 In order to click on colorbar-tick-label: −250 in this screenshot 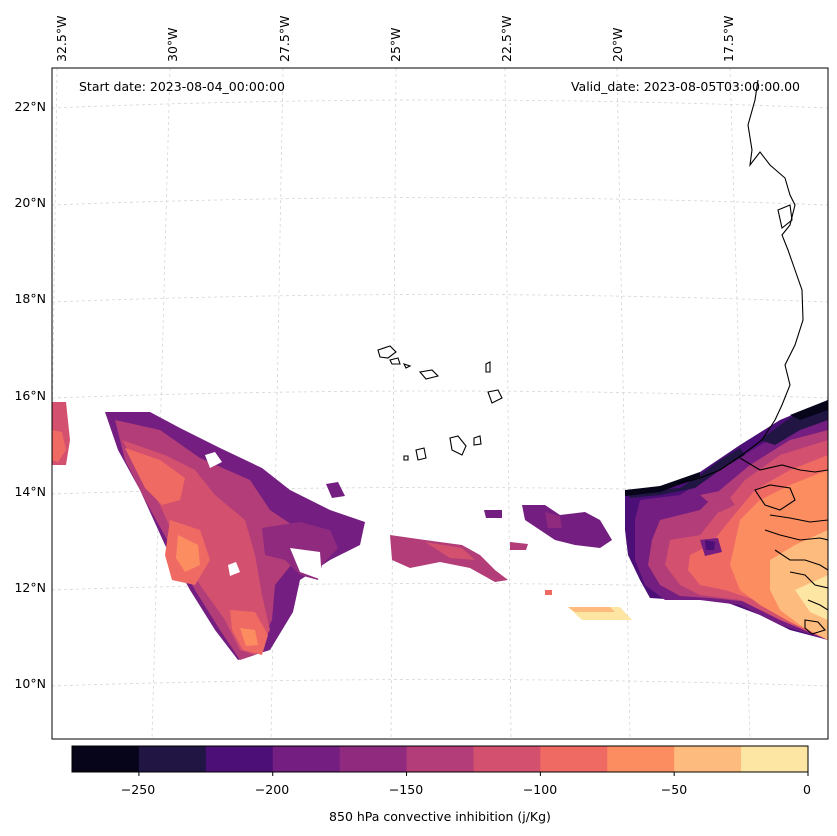, I will do `click(138, 789)`.